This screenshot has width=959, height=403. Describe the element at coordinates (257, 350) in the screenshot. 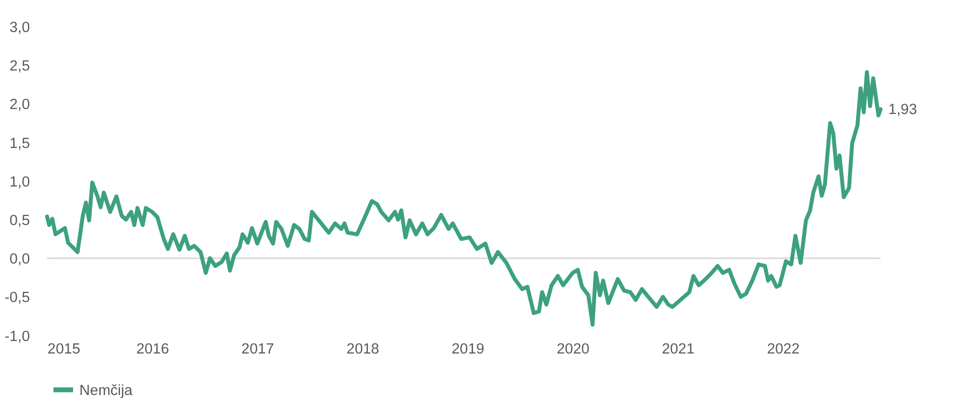

I see `x-tick-label: 2017` at that location.